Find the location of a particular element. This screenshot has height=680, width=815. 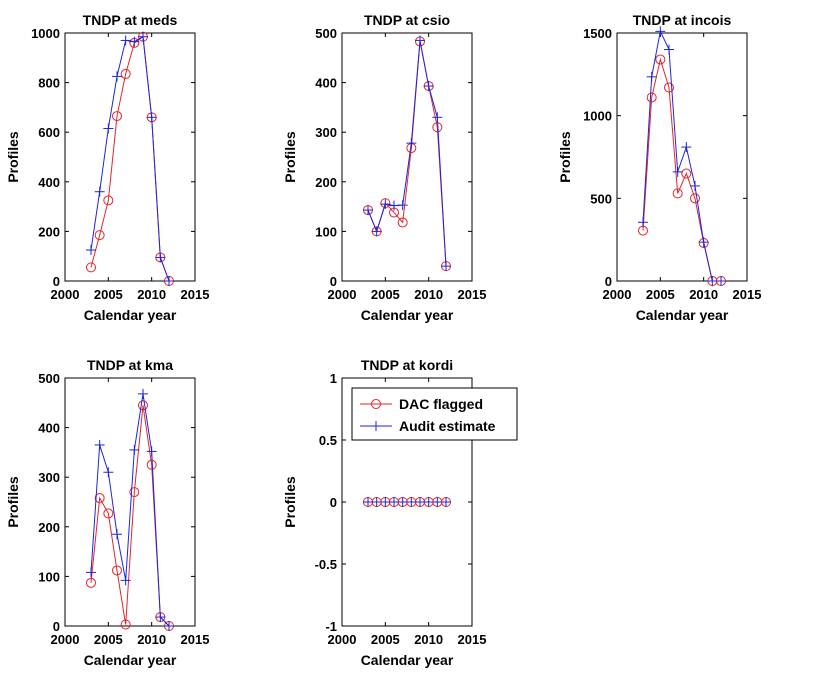

y-tick-label: 0.5 is located at coordinates (328, 440).